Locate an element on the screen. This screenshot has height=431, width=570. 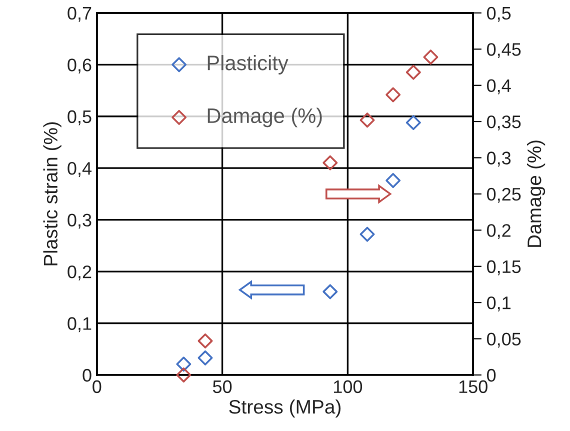
y2-tick-label: 0,45 is located at coordinates (504, 50).